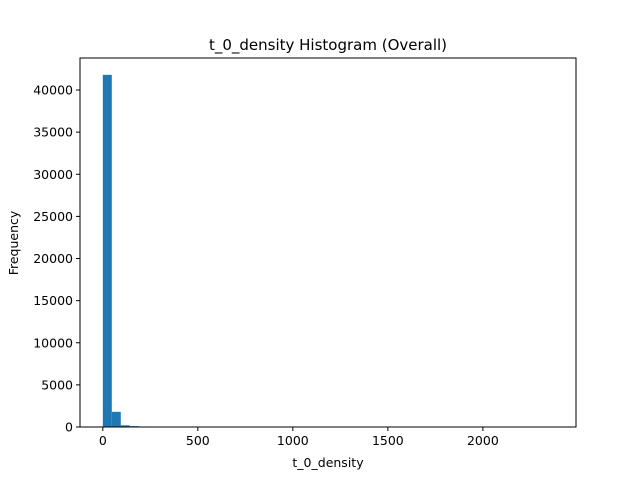 The image size is (640, 480). Describe the element at coordinates (483, 440) in the screenshot. I see `x-tick-label: 2000` at that location.